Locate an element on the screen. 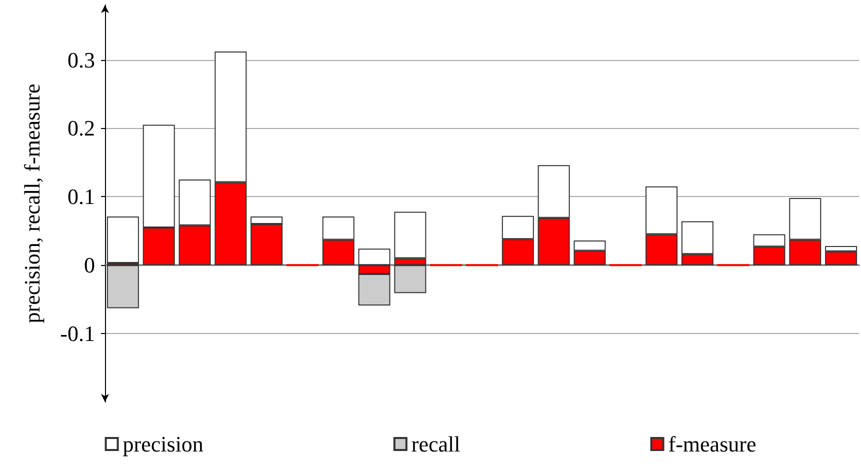 The width and height of the screenshot is (861, 464). y-tick-label: 0.1 is located at coordinates (81, 197).